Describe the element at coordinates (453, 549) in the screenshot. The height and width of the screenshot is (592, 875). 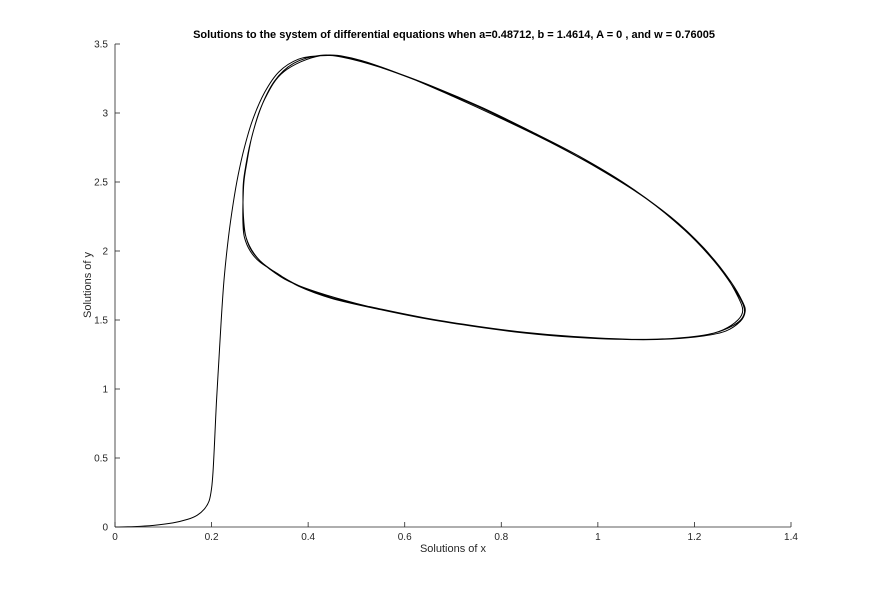
I see `x-axis-label: Solutions of x` at that location.